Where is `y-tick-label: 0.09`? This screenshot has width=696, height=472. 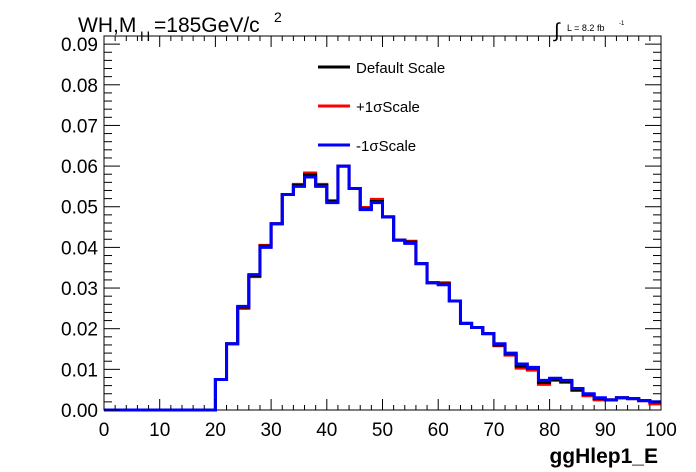
y-tick-label: 0.09 is located at coordinates (79, 45).